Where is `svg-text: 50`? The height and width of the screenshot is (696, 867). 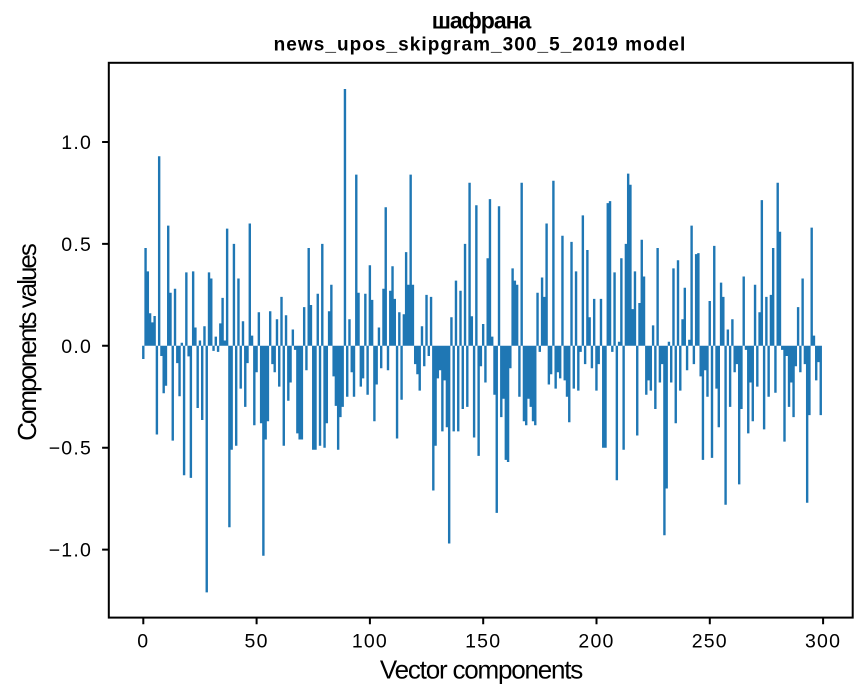 svg-text: 50 is located at coordinates (257, 642).